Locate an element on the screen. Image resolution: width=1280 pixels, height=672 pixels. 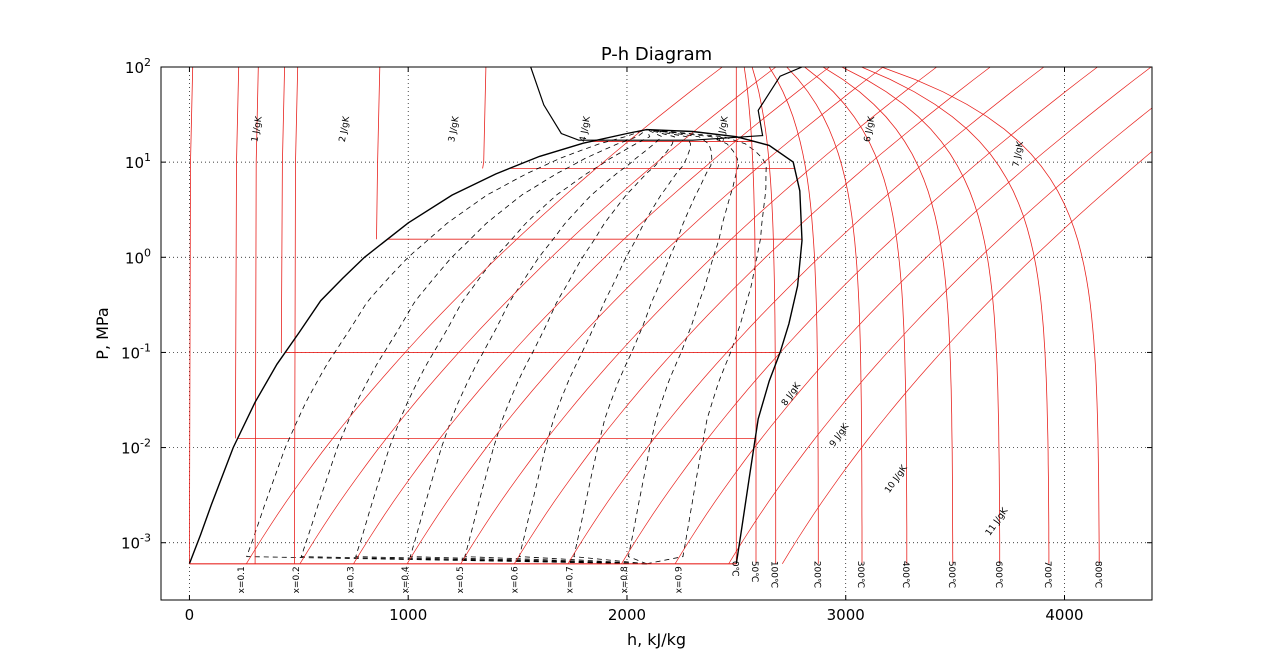
x-tick-label: 3000 is located at coordinates (846, 615).